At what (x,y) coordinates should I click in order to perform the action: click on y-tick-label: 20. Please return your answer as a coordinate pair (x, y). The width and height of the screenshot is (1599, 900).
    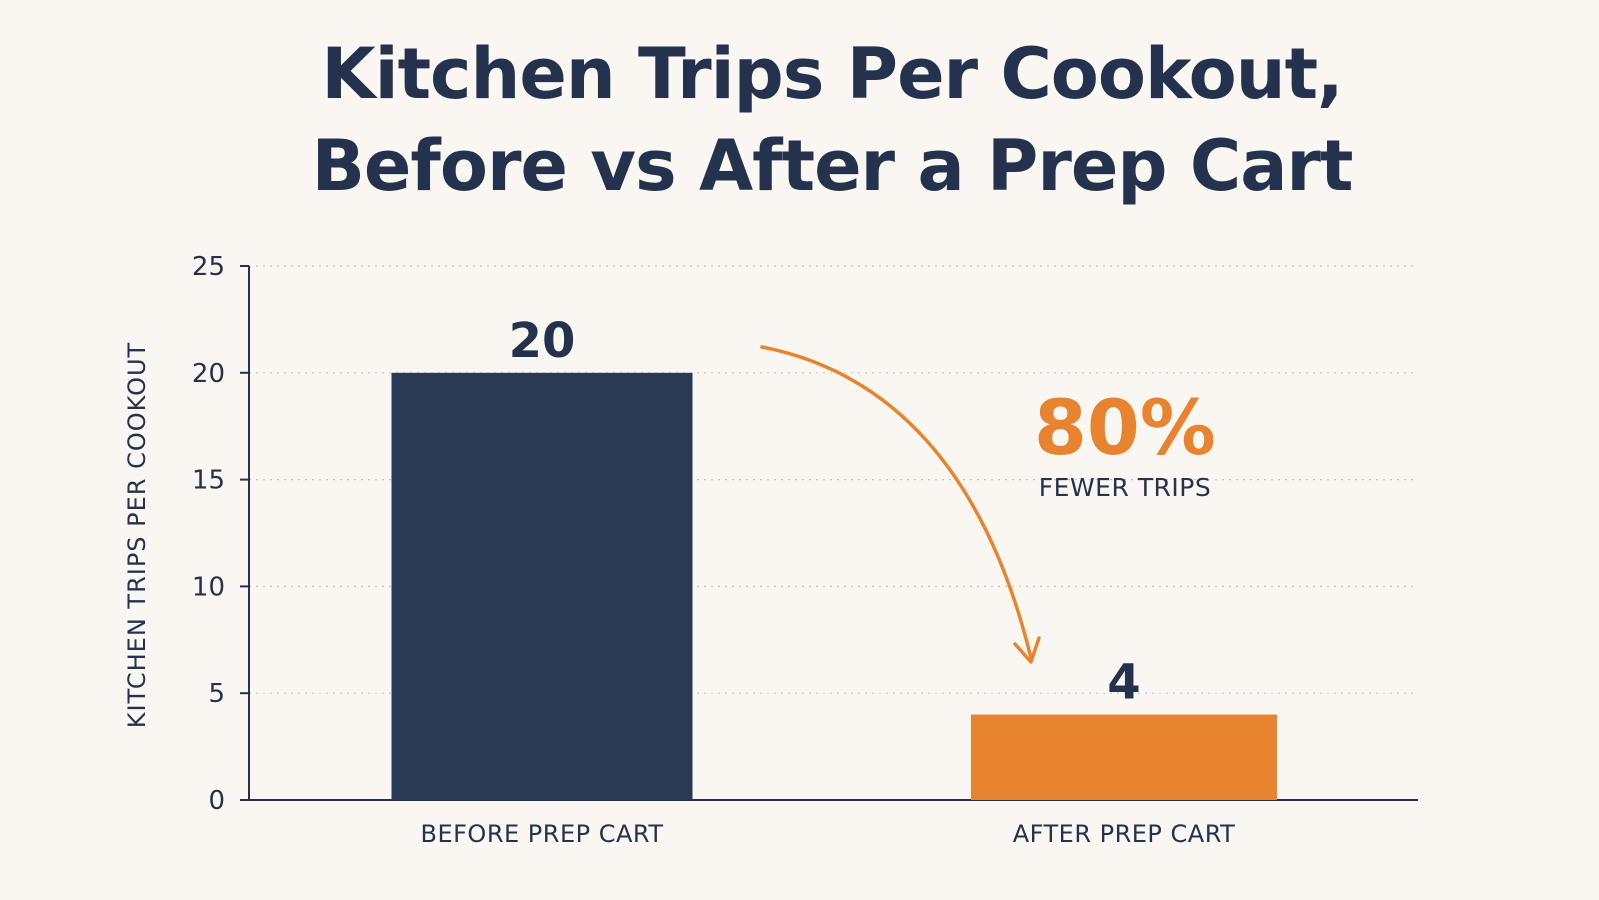
    Looking at the image, I should click on (208, 374).